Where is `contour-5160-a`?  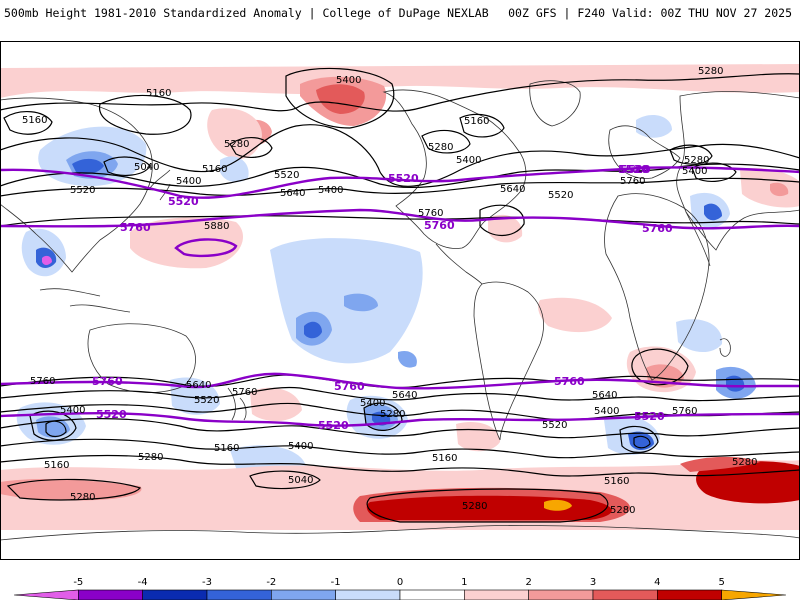
contour-5160-a is located at coordinates (145, 114).